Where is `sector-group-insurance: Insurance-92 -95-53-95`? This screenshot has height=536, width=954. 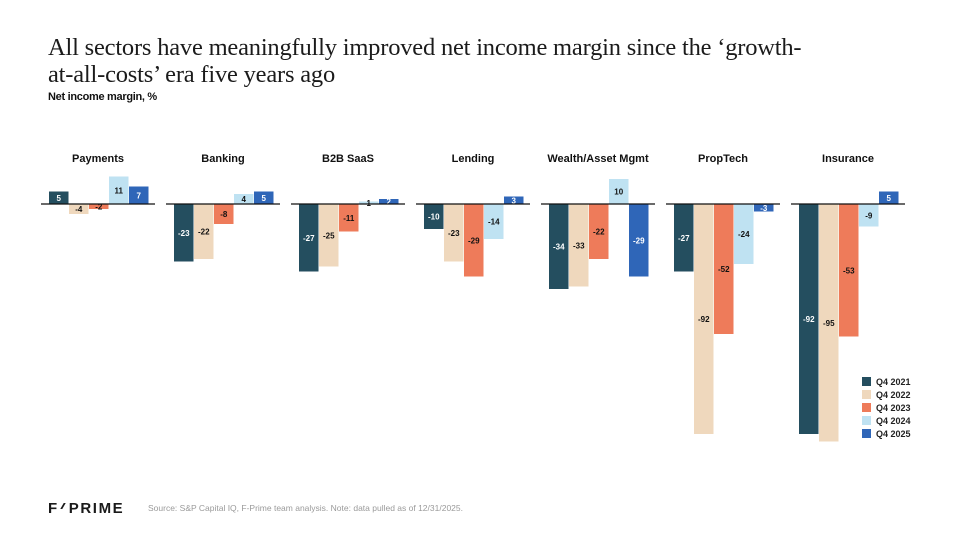 sector-group-insurance: Insurance-92 -95-53-95 is located at coordinates (848, 297).